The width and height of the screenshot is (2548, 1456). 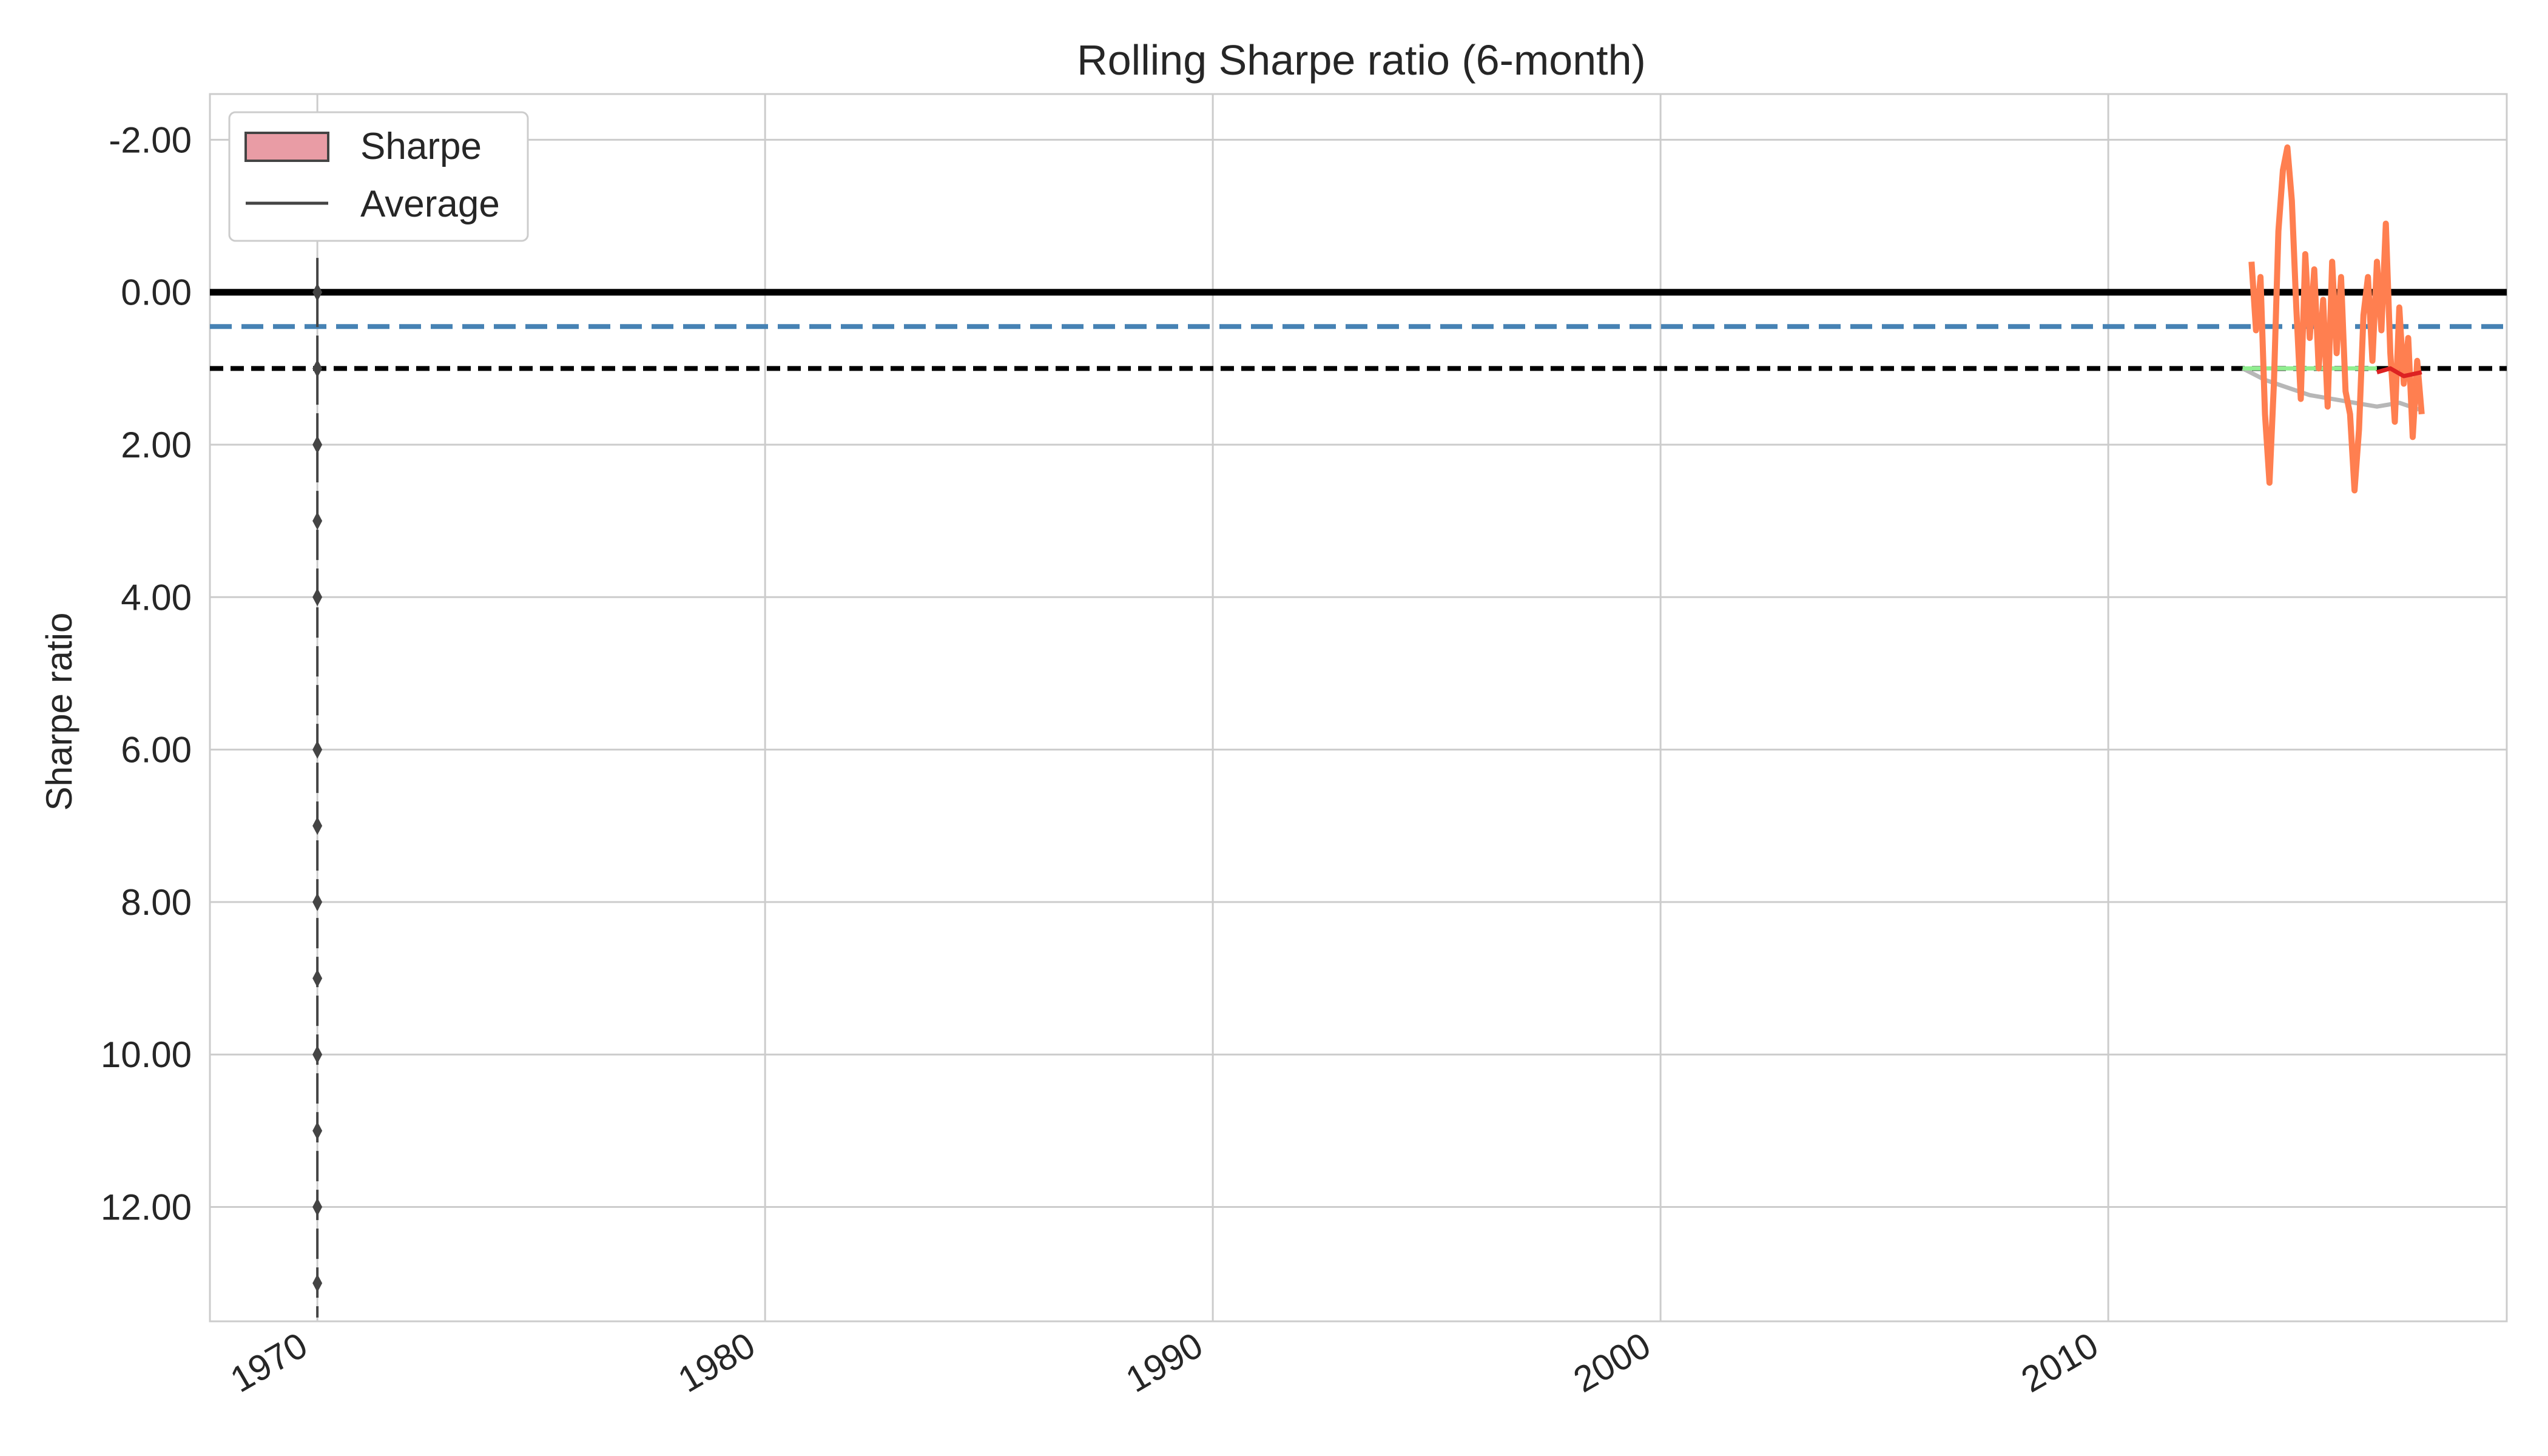 What do you see at coordinates (146, 673) in the screenshot?
I see `y-tick-labels: -2.00 0.00 2.00 4.00 6.00 8.00 10.00 12.00` at bounding box center [146, 673].